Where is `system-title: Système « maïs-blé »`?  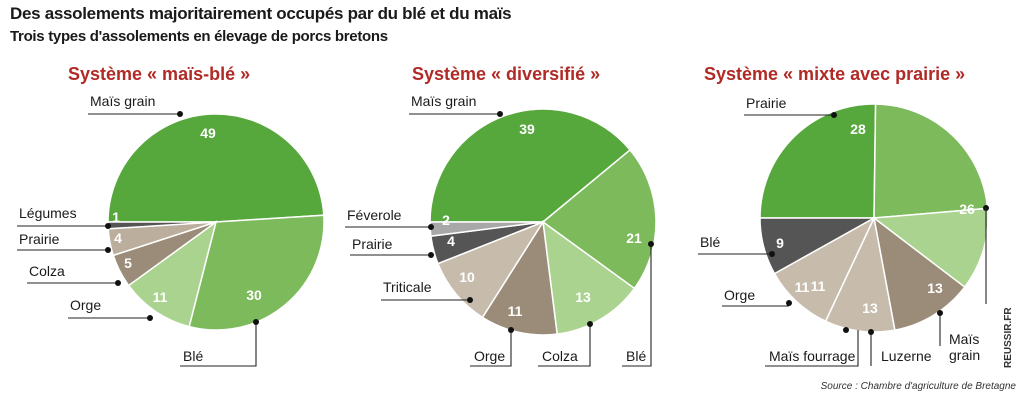
system-title: Système « maïs-blé » is located at coordinates (159, 74).